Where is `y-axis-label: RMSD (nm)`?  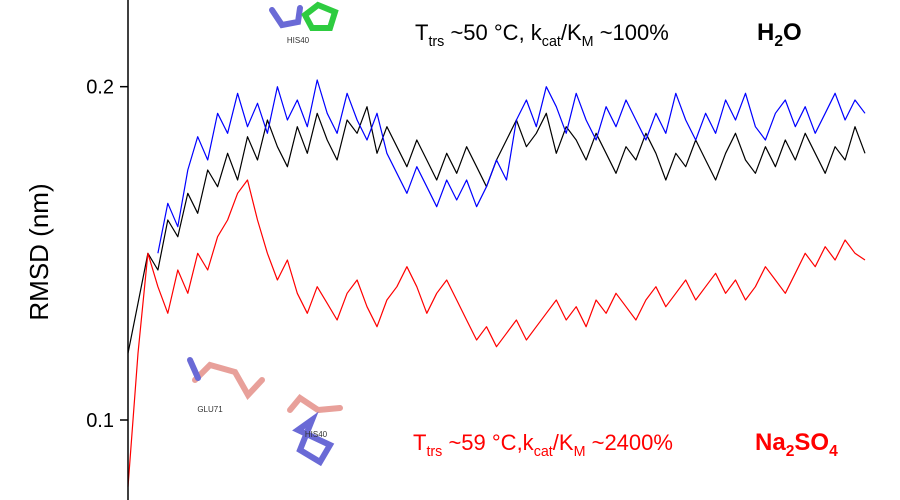 y-axis-label: RMSD (nm) is located at coordinates (39, 251).